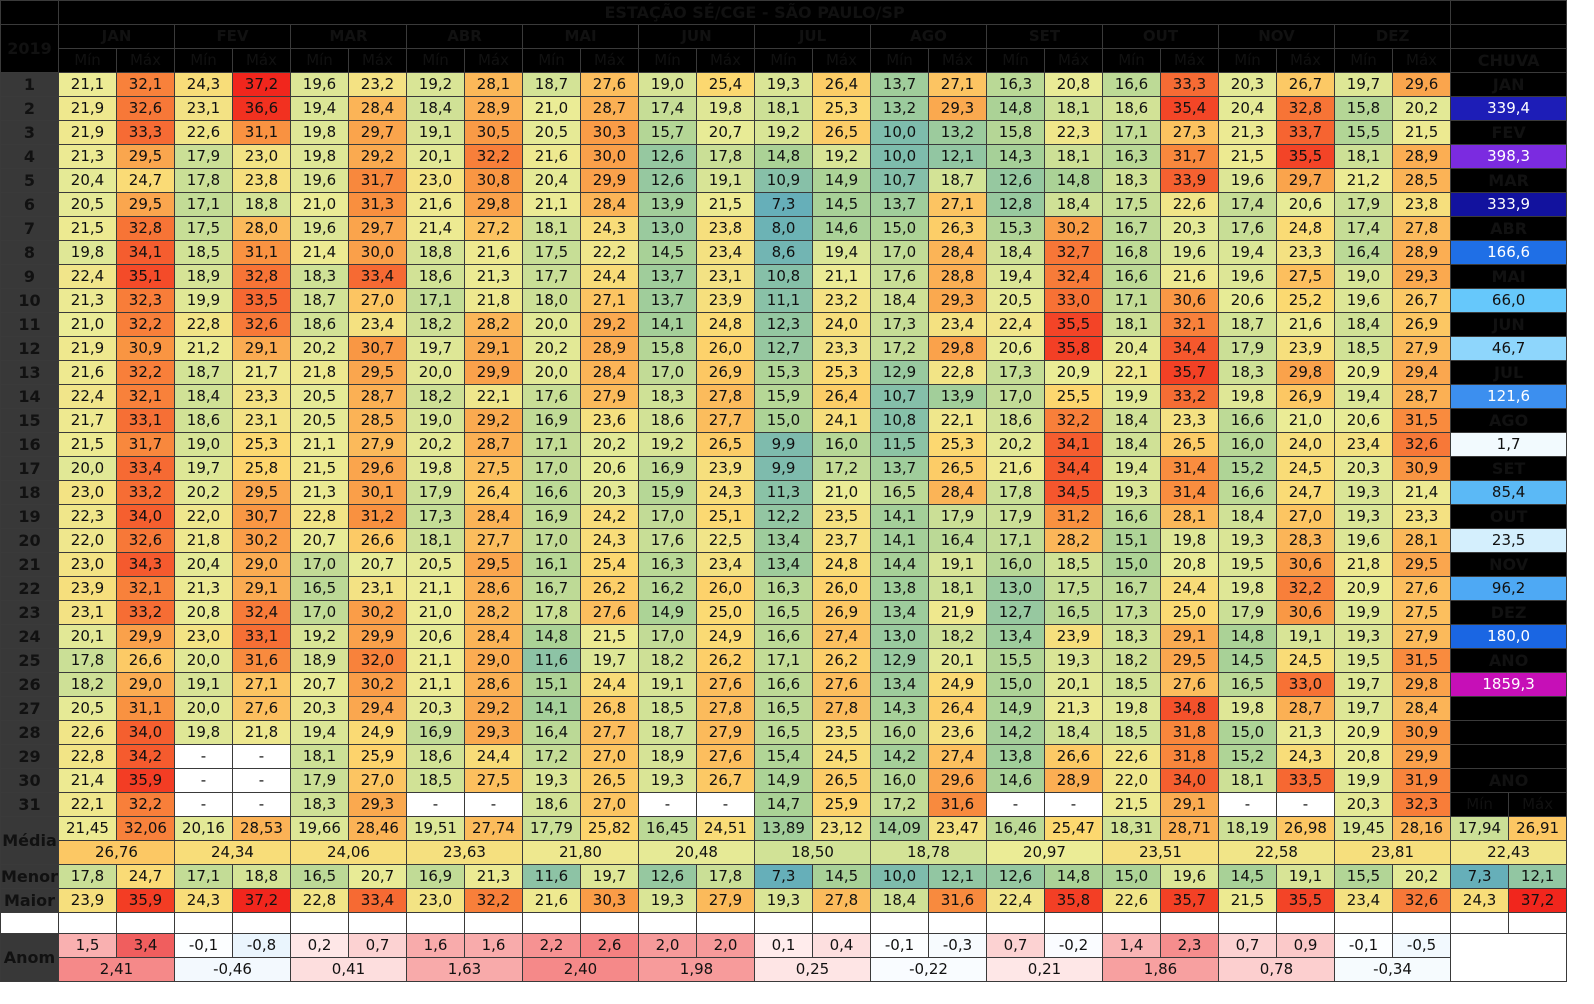 Image resolution: width=1594 pixels, height=1004 pixels. I want to click on min-temp-cell: 15,0, so click(1131, 564).